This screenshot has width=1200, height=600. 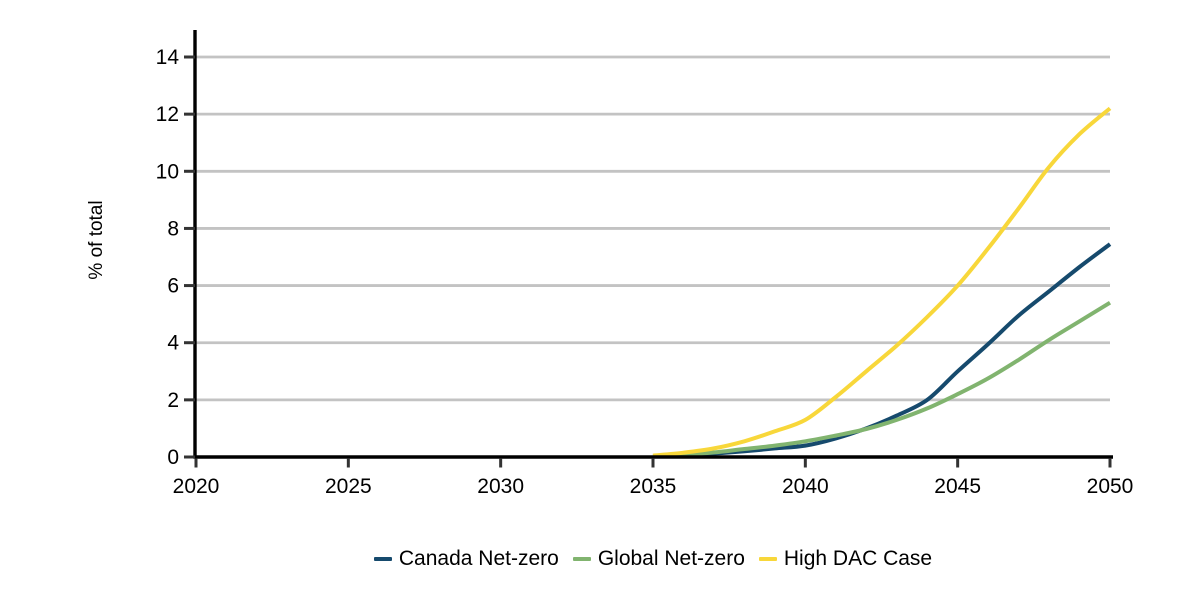 What do you see at coordinates (173, 286) in the screenshot?
I see `y-tick-label-6: 6` at bounding box center [173, 286].